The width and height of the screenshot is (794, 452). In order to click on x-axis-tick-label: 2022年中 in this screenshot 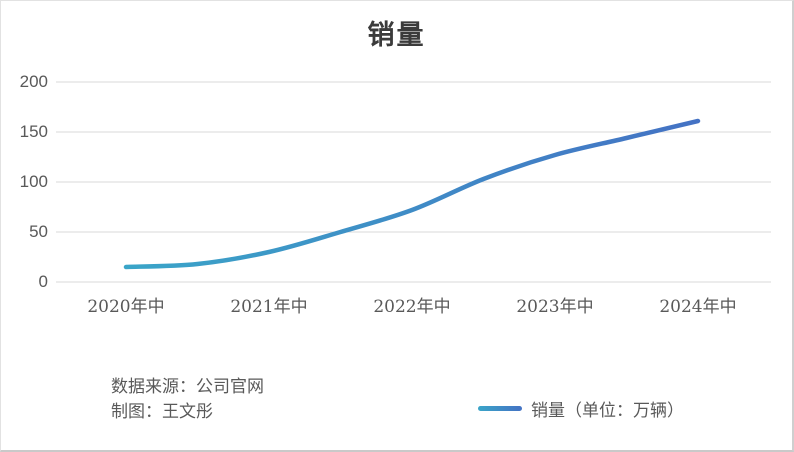, I will do `click(412, 307)`.